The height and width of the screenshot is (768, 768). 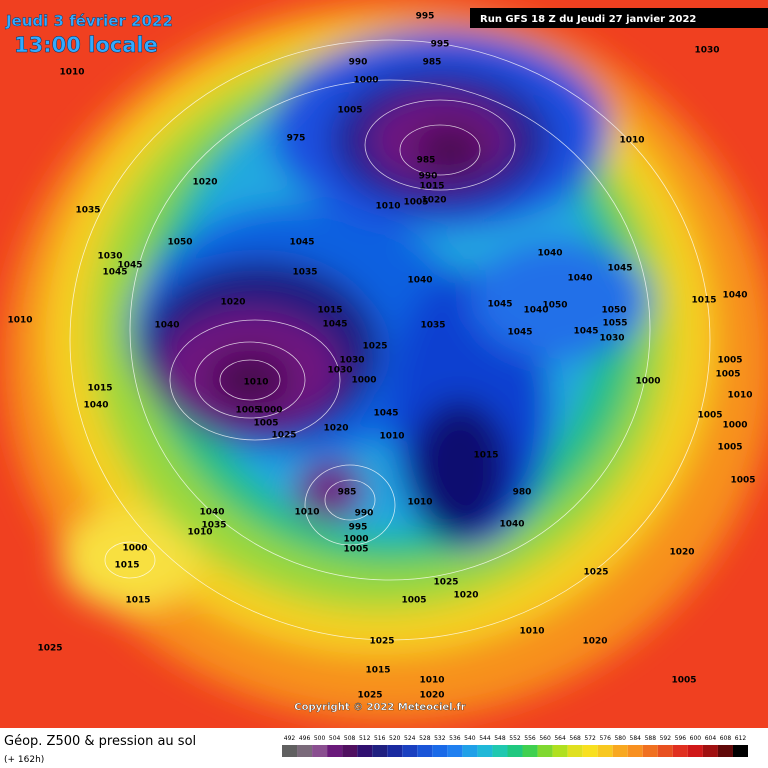 What do you see at coordinates (681, 738) in the screenshot?
I see `scale-label: 596` at bounding box center [681, 738].